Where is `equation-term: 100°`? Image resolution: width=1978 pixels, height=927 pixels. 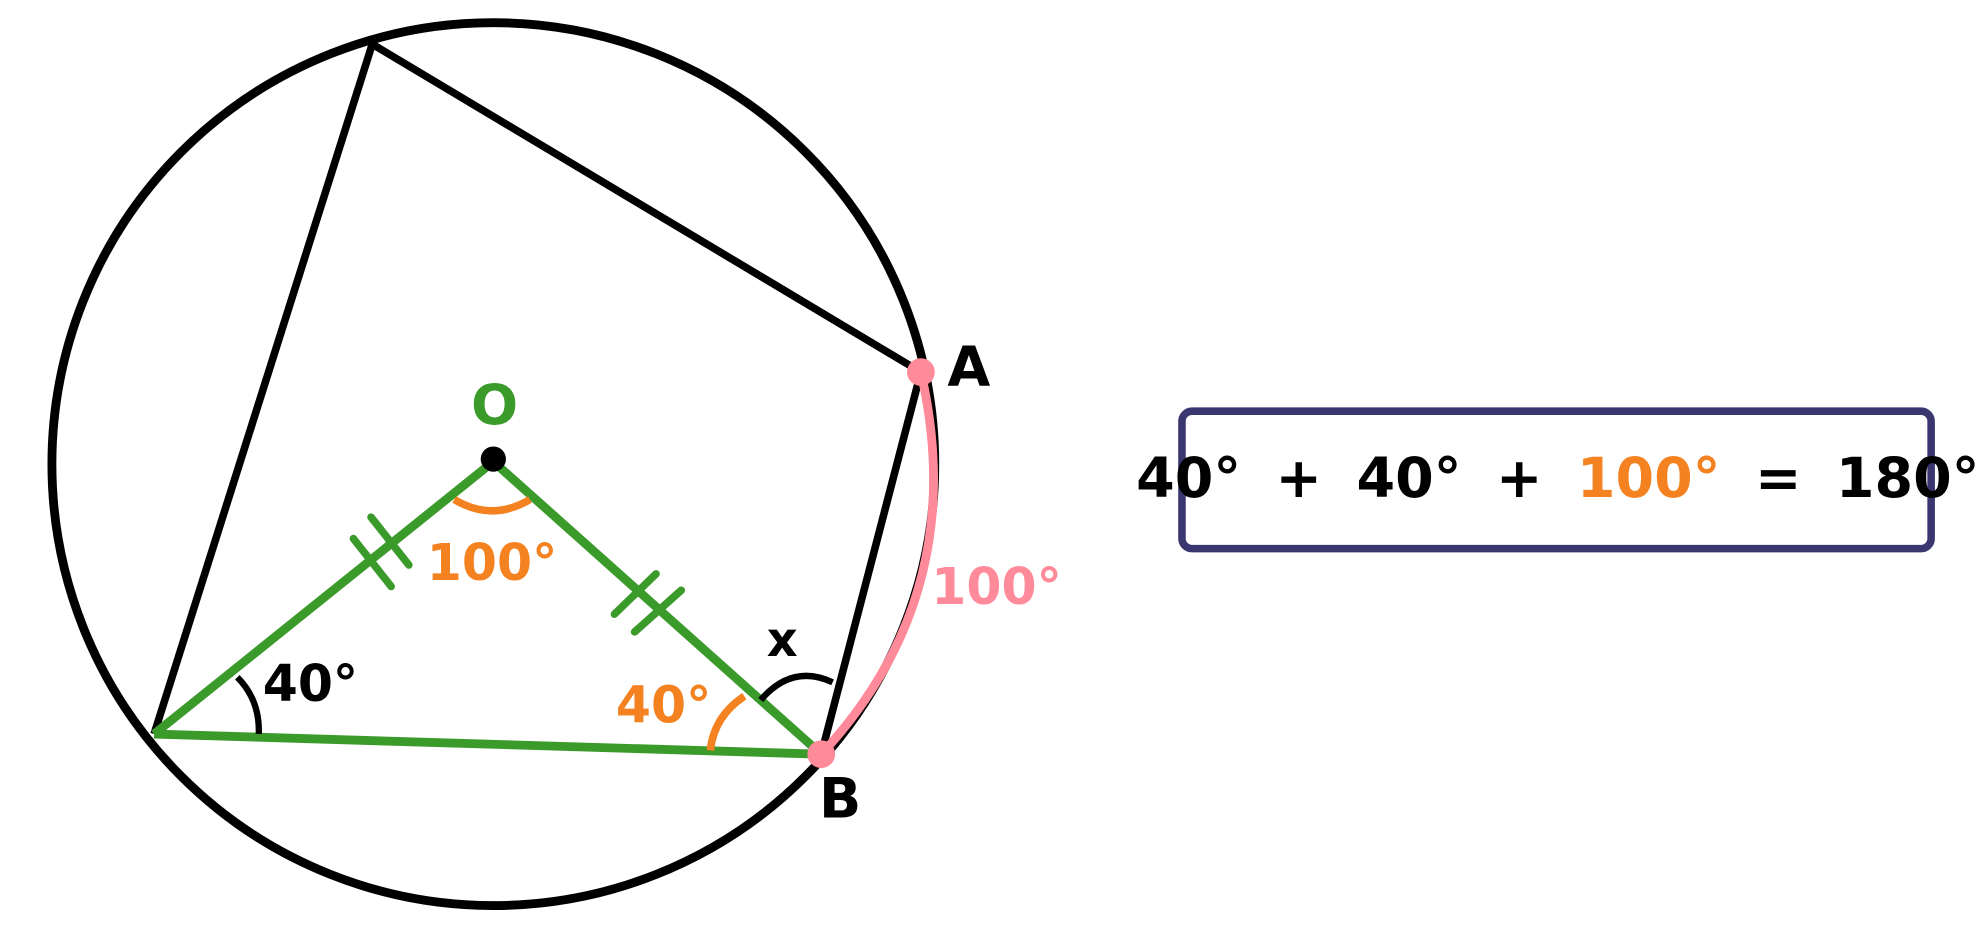 equation-term: 100° is located at coordinates (1649, 478).